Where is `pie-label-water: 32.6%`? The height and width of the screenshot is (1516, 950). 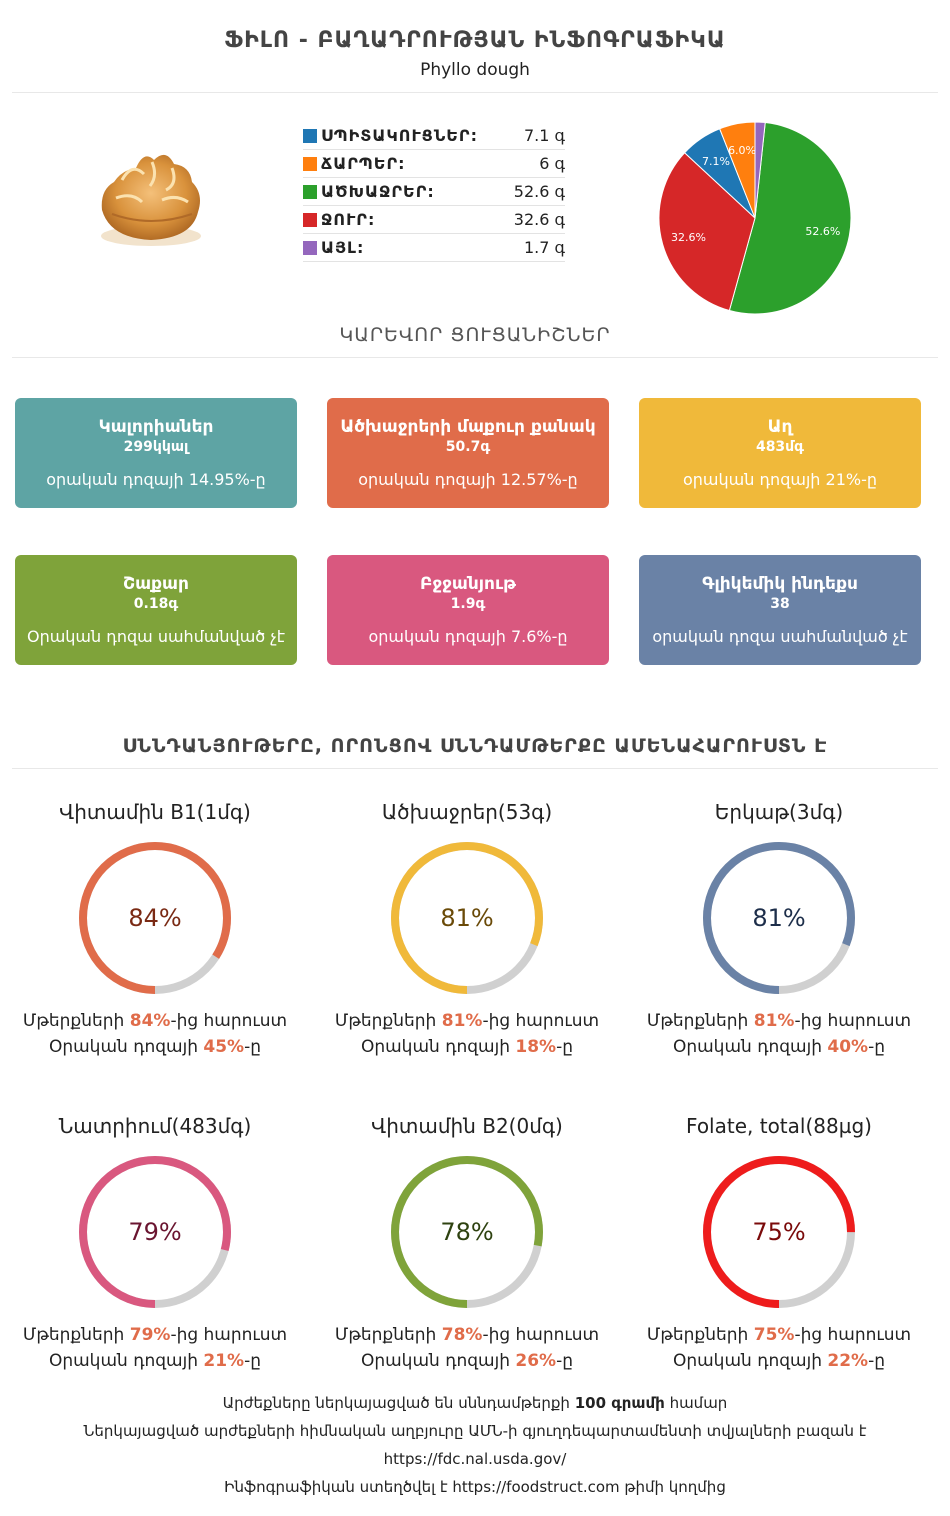 pie-label-water: 32.6% is located at coordinates (688, 237).